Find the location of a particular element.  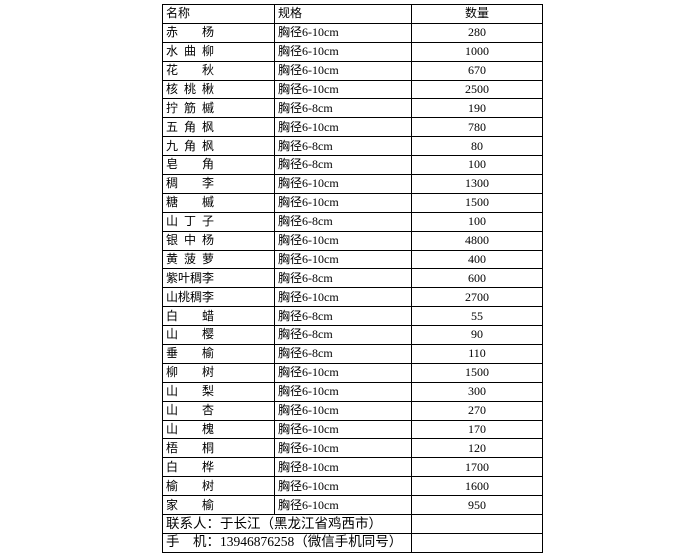

table-row: 白 桦 胸径8-10cm 1700 is located at coordinates (352, 467).